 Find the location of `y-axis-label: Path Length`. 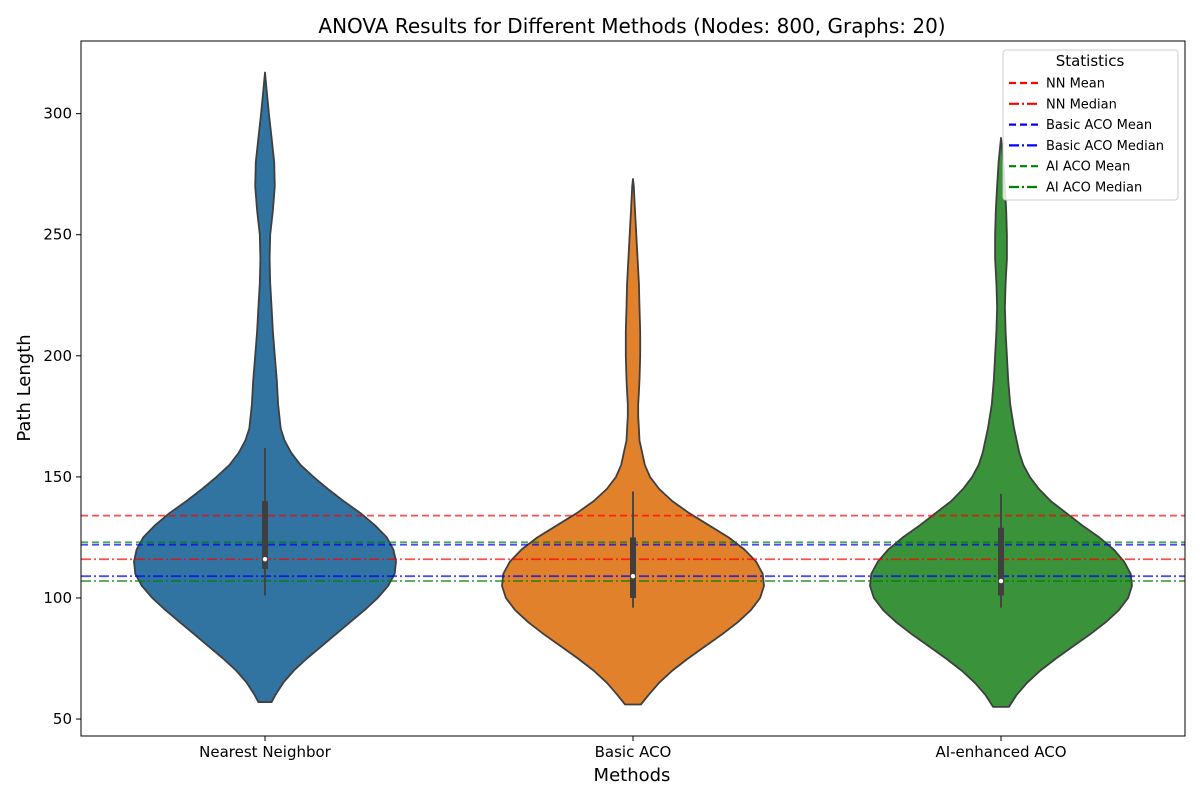

y-axis-label: Path Length is located at coordinates (24, 387).